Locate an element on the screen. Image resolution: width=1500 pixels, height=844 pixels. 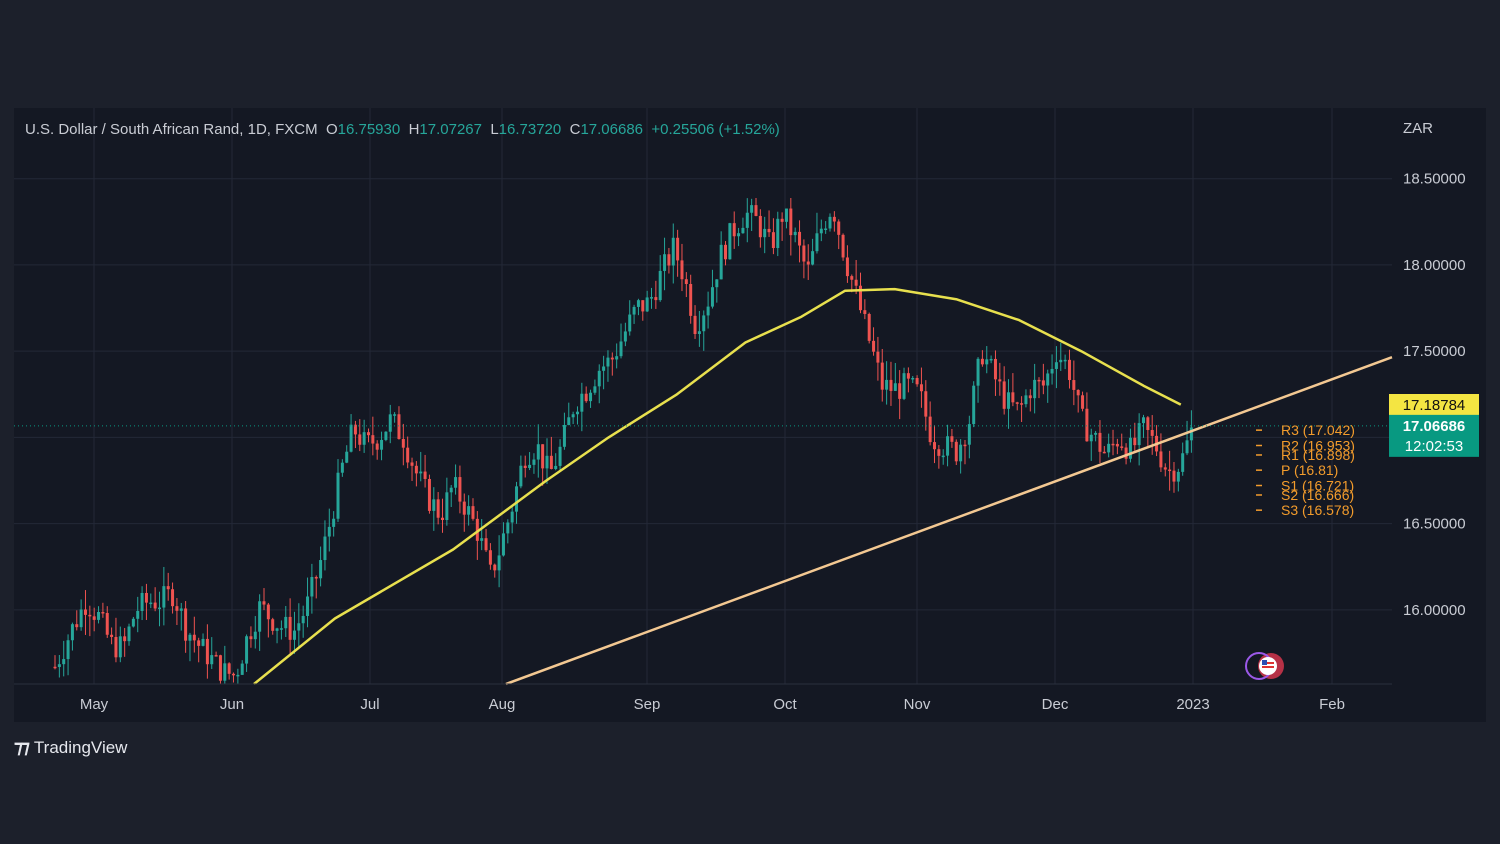
pivot-label: S2 (16.666) is located at coordinates (1317, 495).